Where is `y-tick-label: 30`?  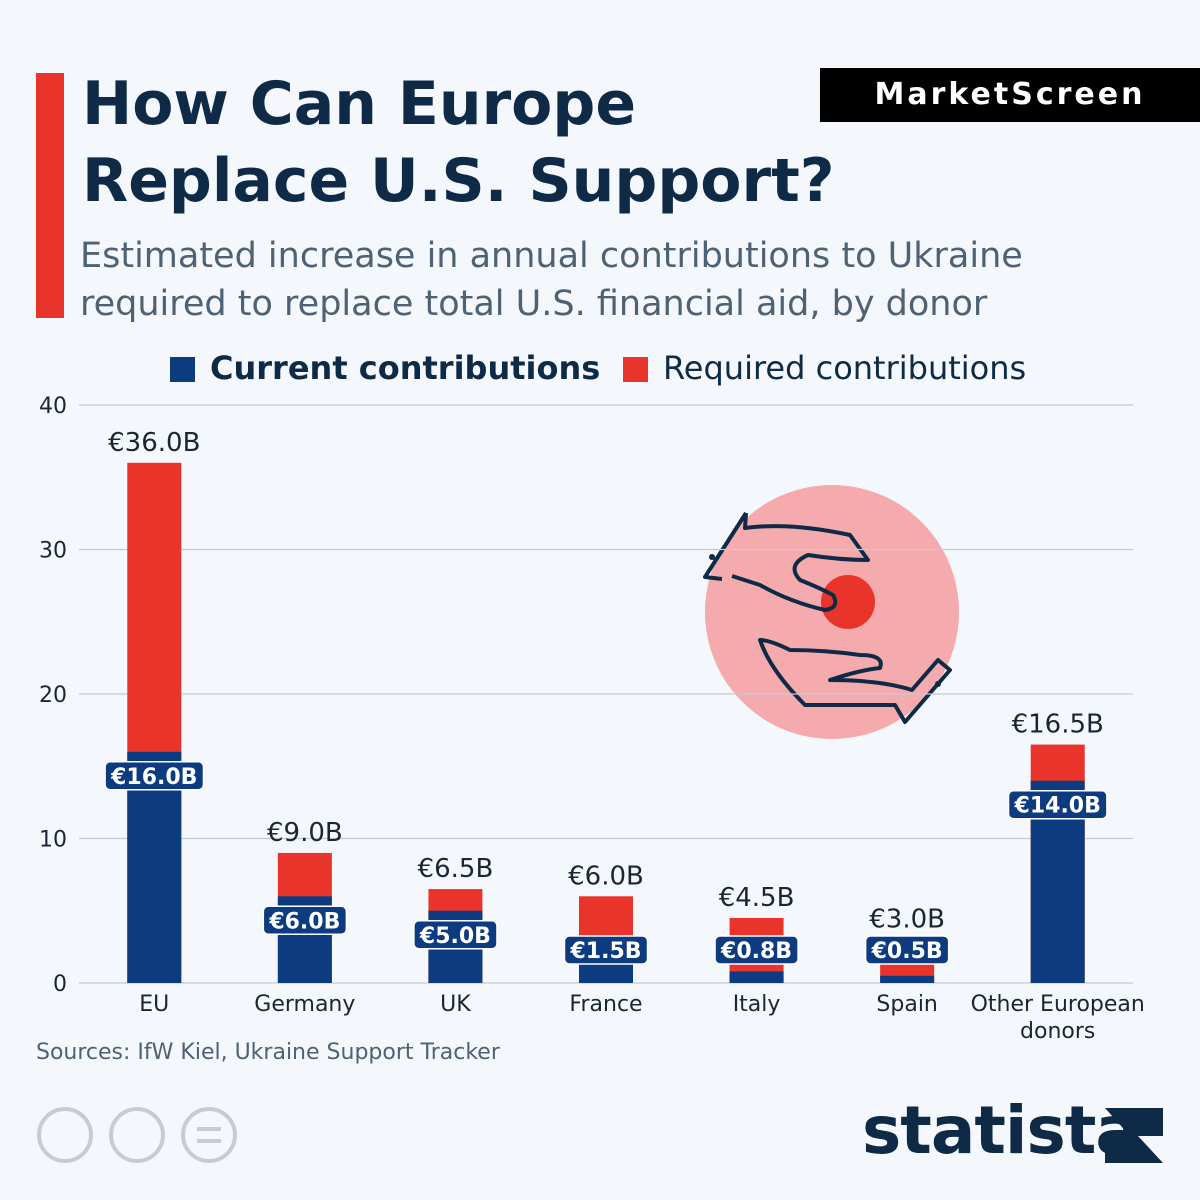 y-tick-label: 30 is located at coordinates (53, 551).